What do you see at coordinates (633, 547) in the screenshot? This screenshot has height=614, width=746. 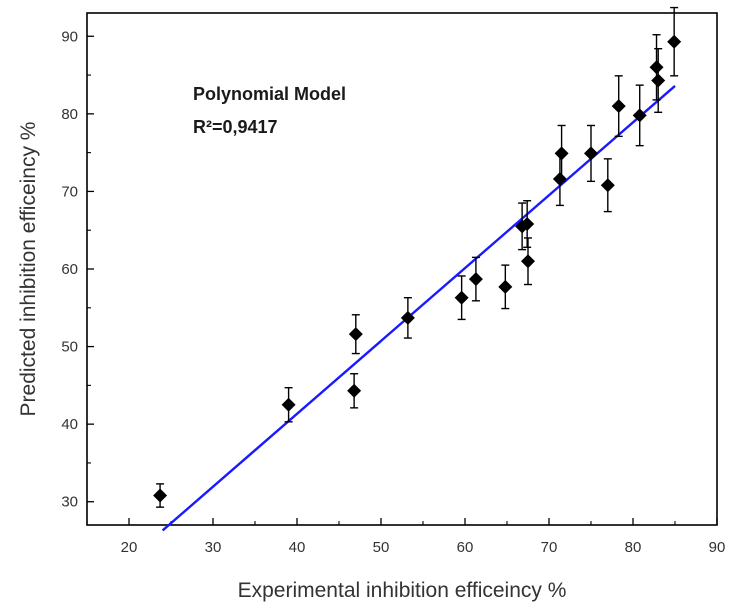 I see `x-tick-label: 80` at bounding box center [633, 547].